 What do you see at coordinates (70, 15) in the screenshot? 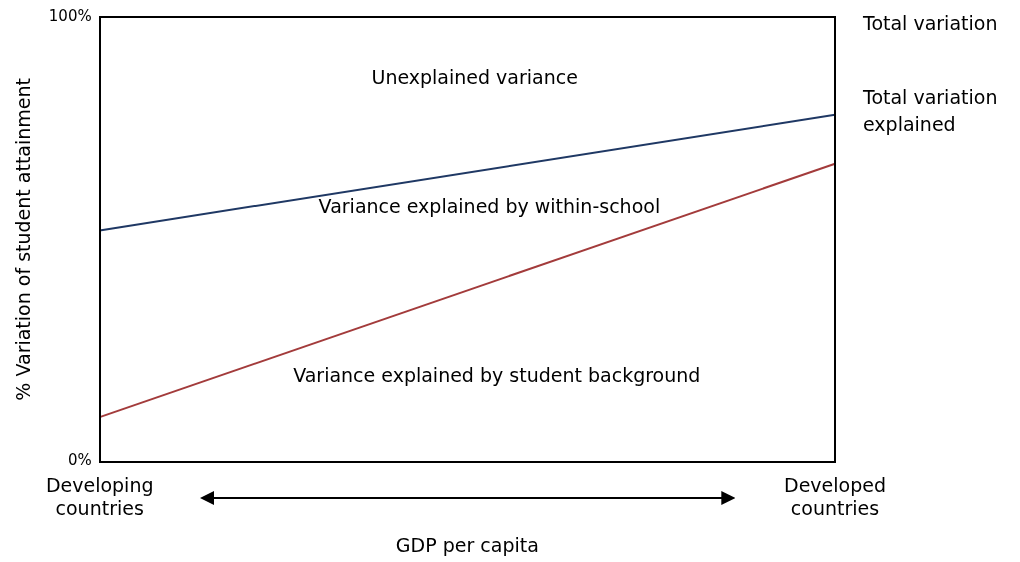
I see `y-tick-label: 100%` at bounding box center [70, 15].